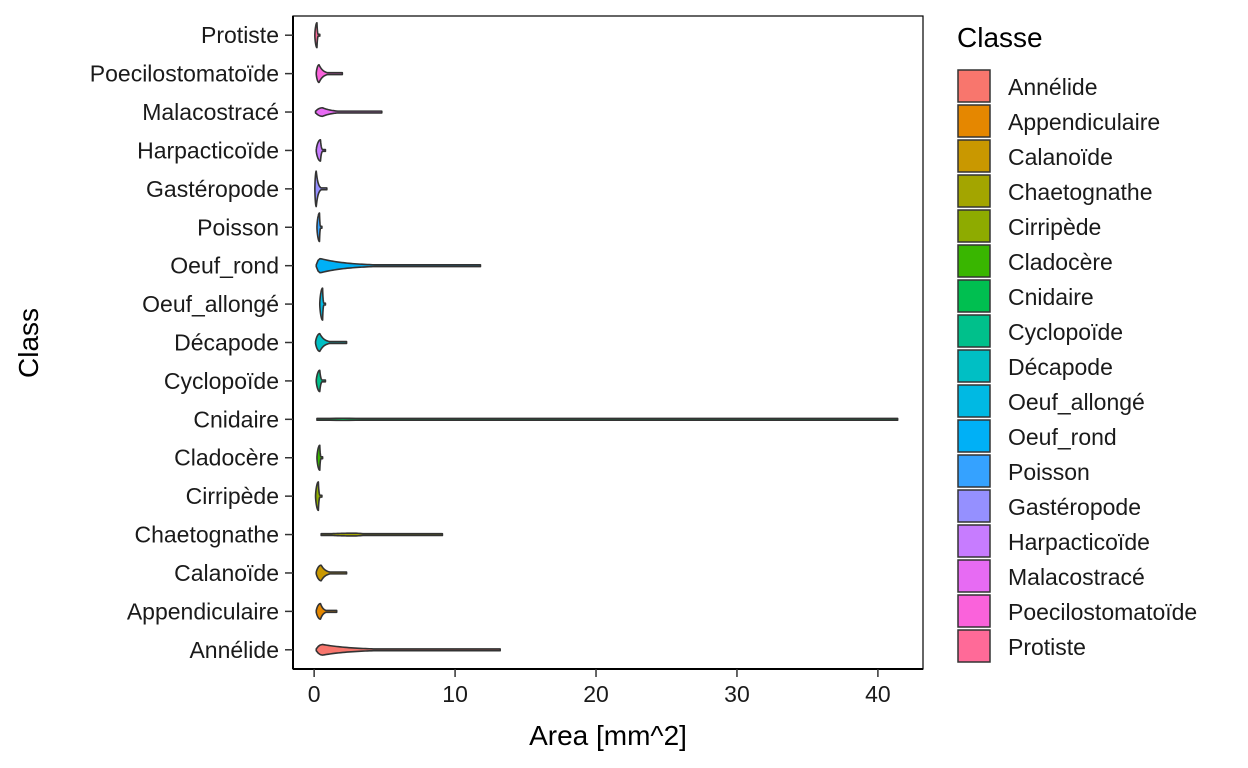  I want to click on legend-label: Oeuf_rond, so click(1062, 437).